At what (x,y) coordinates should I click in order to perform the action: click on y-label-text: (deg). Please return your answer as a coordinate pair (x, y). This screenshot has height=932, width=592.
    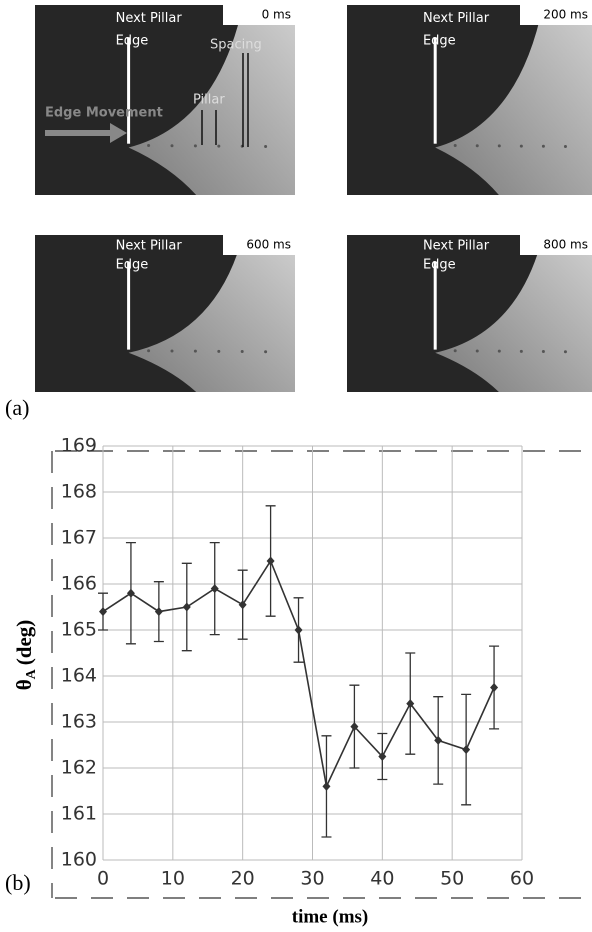
    Looking at the image, I should click on (24, 643).